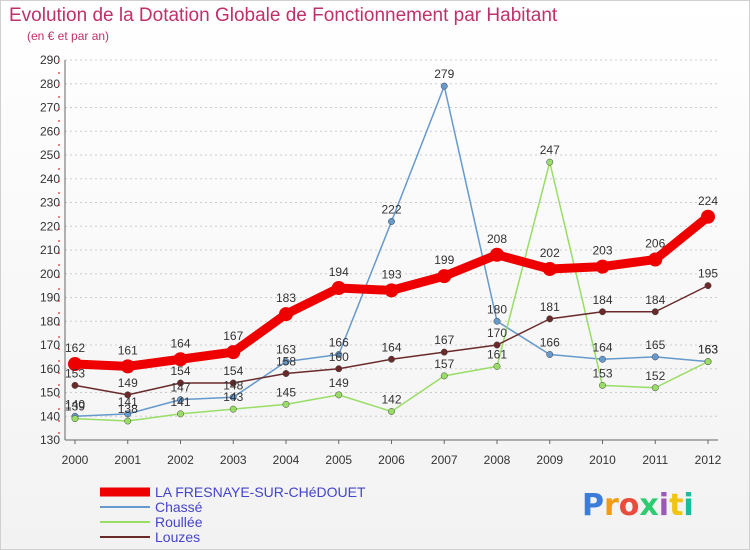 This screenshot has width=750, height=550. I want to click on data-label-2-3: 143, so click(233, 397).